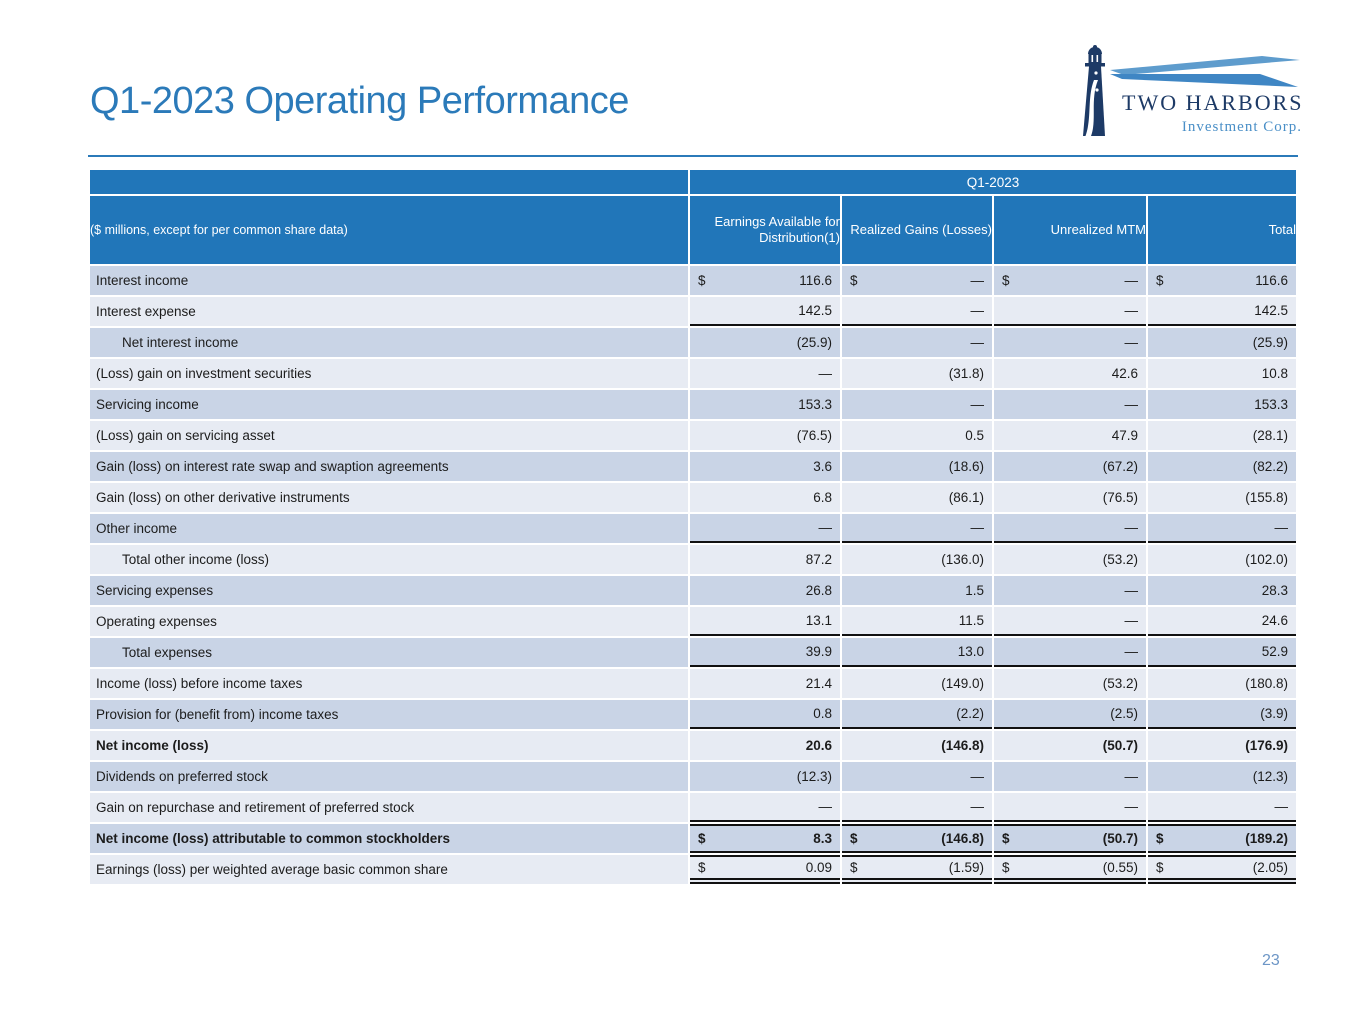 The width and height of the screenshot is (1365, 1024). I want to click on cell-value: 39.9, so click(818, 651).